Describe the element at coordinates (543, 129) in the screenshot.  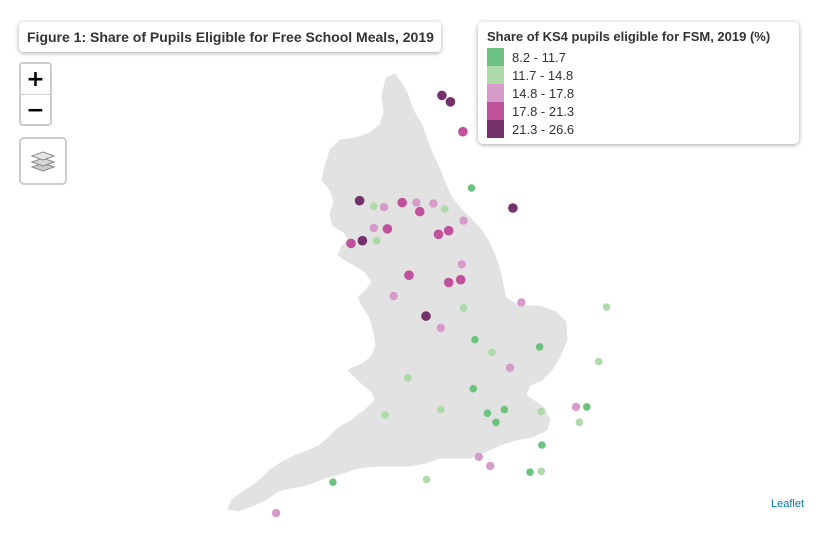
I see `legend-label: 21.3 - 26.6` at that location.